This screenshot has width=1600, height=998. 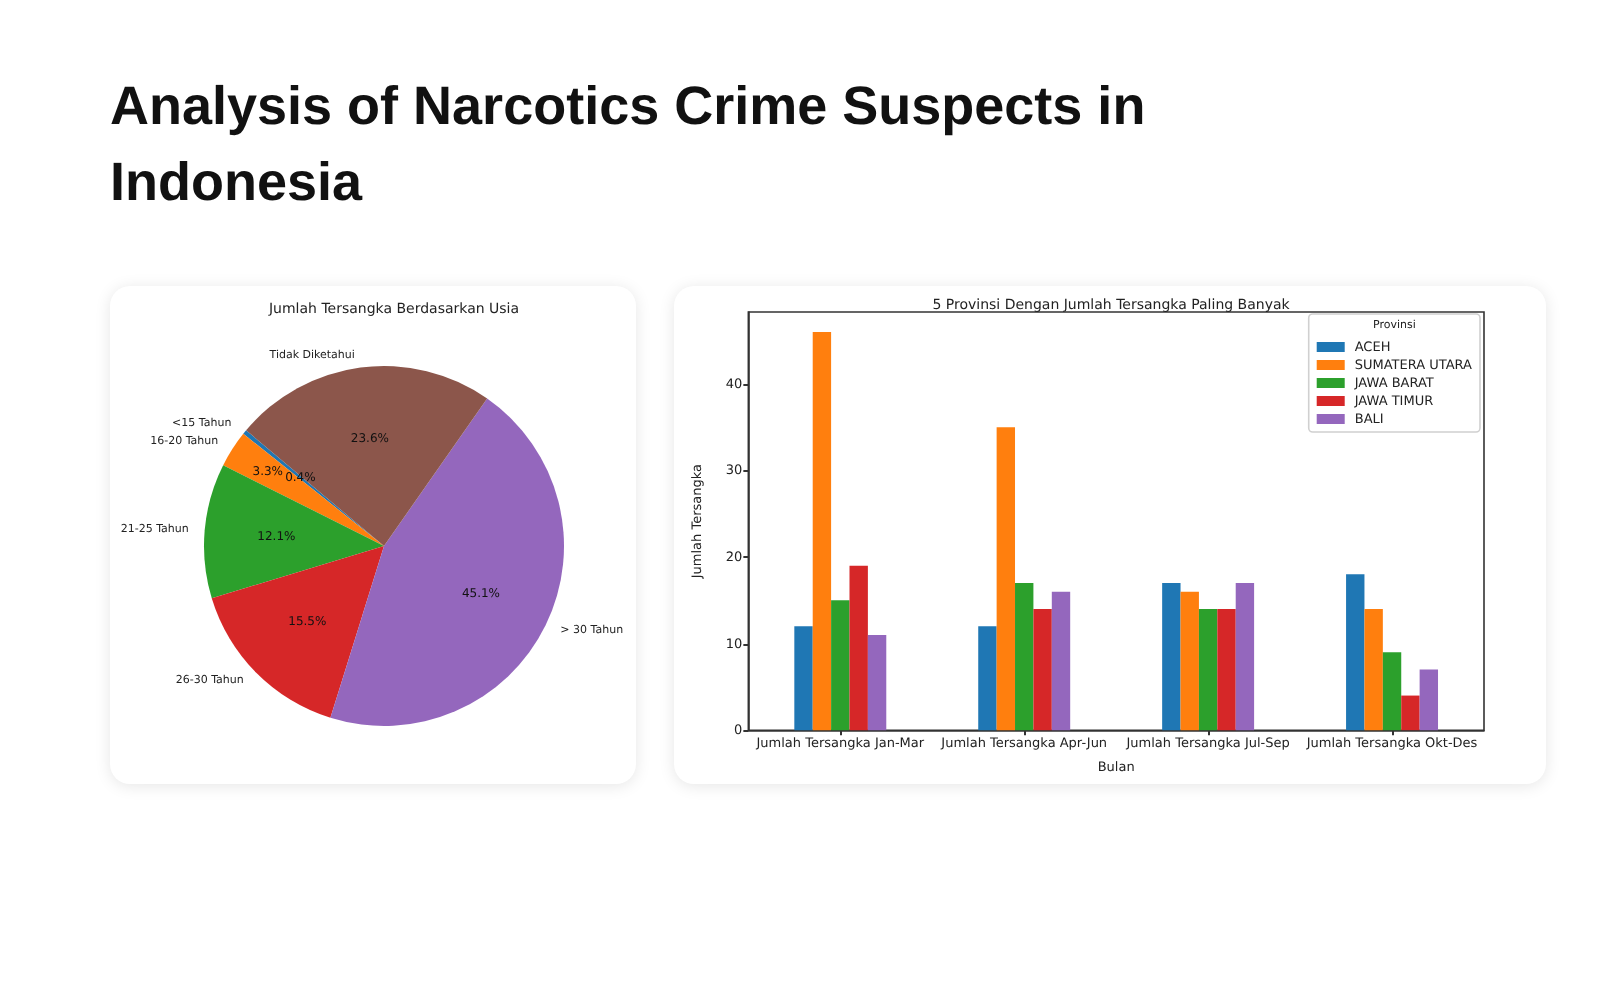 I want to click on text: Analysis of Narcotics Crime Suspects in Indonesia, so click(x=629, y=145).